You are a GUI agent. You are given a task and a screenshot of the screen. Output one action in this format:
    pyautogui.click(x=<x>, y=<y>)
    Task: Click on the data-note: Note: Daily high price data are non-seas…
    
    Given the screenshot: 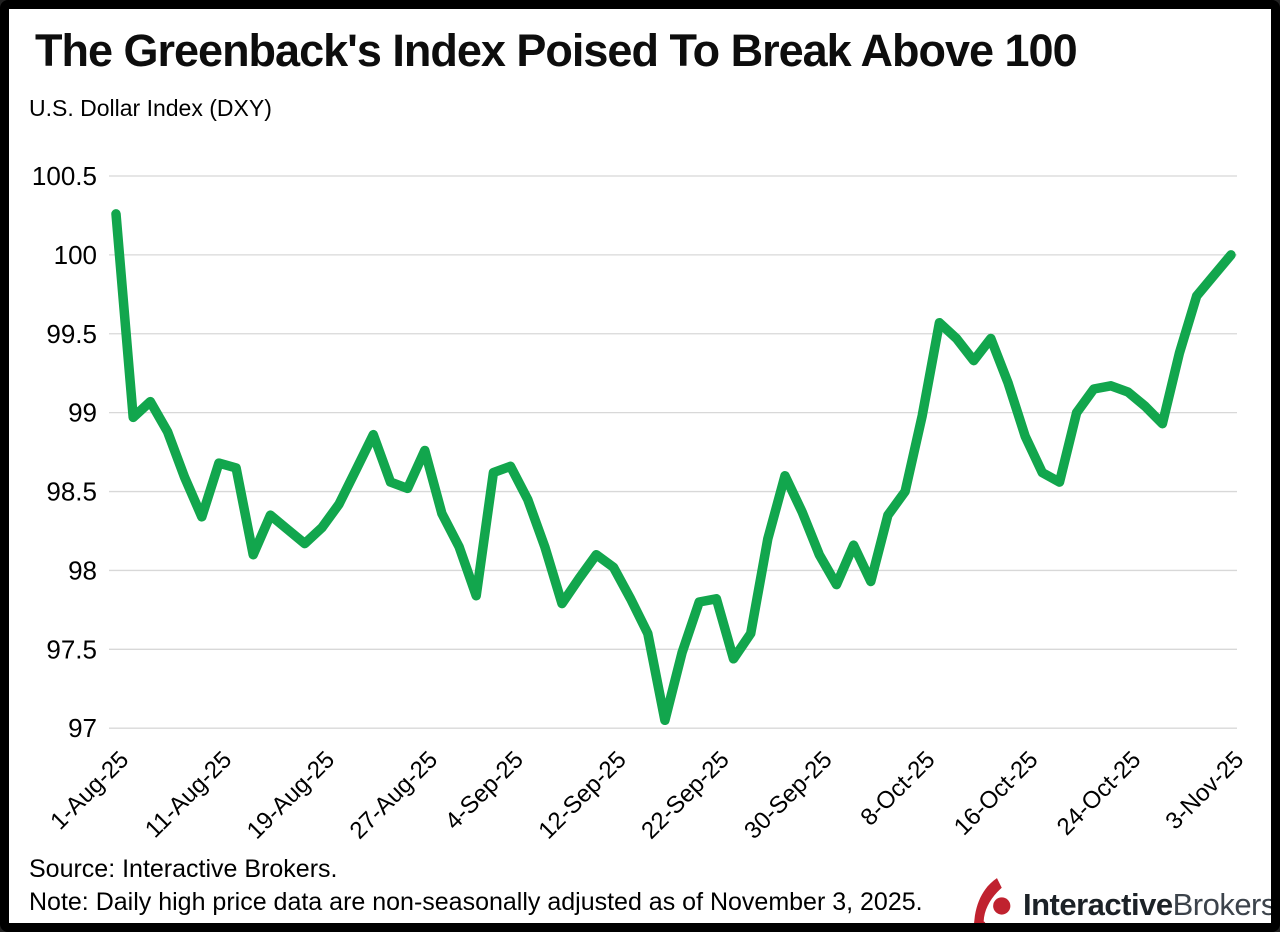 What is the action you would take?
    pyautogui.click(x=476, y=902)
    